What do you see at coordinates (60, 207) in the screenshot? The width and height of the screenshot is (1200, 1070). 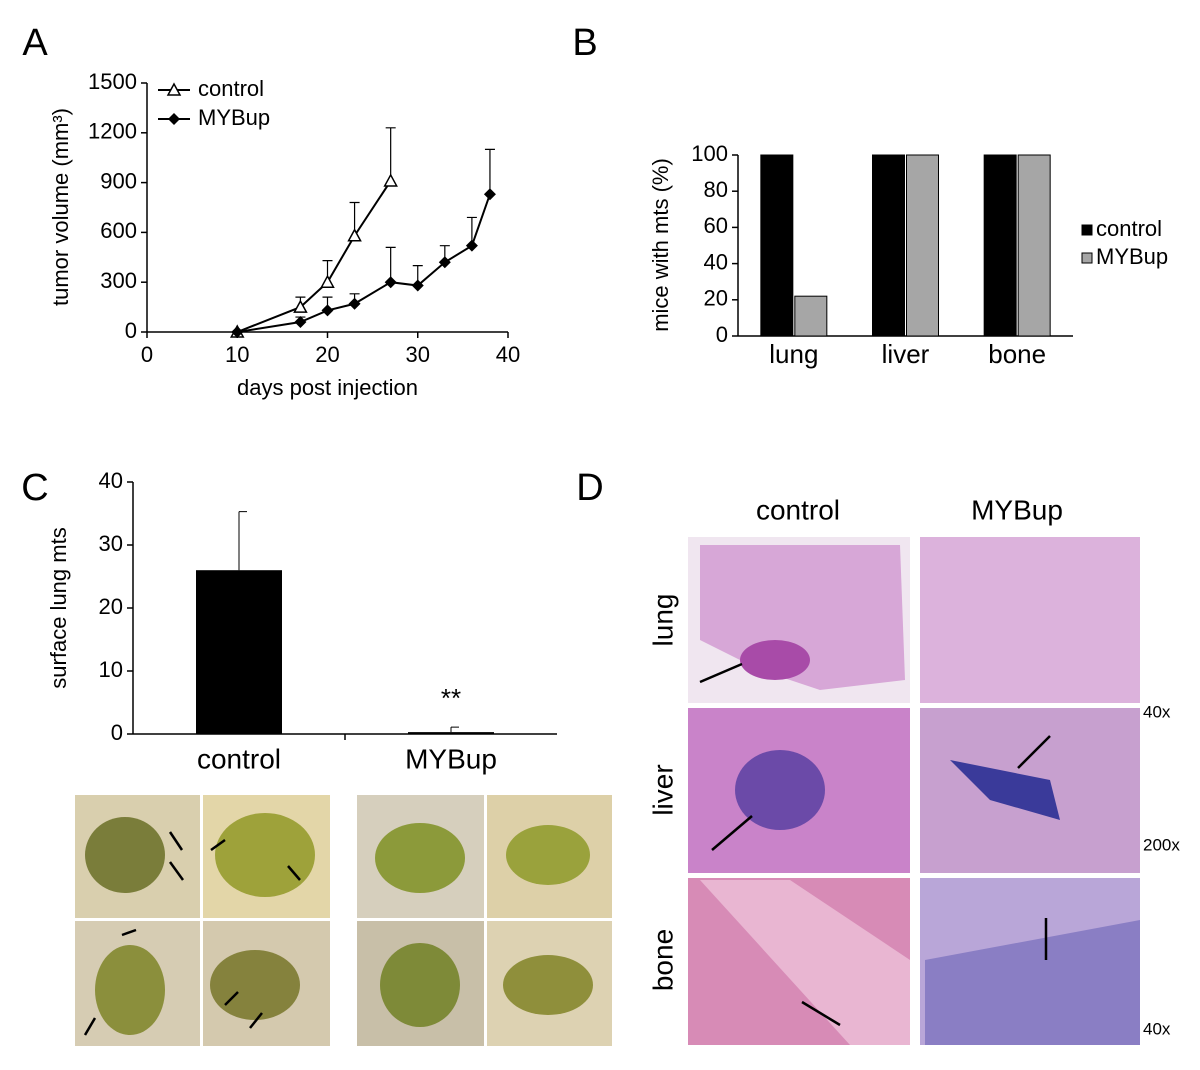 I see `y-axis-label: tumor volume (mm³)` at bounding box center [60, 207].